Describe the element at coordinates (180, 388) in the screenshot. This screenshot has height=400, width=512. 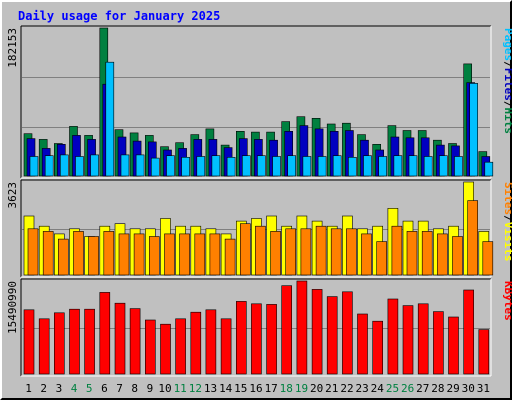
I see `day-label-11: 11` at that location.